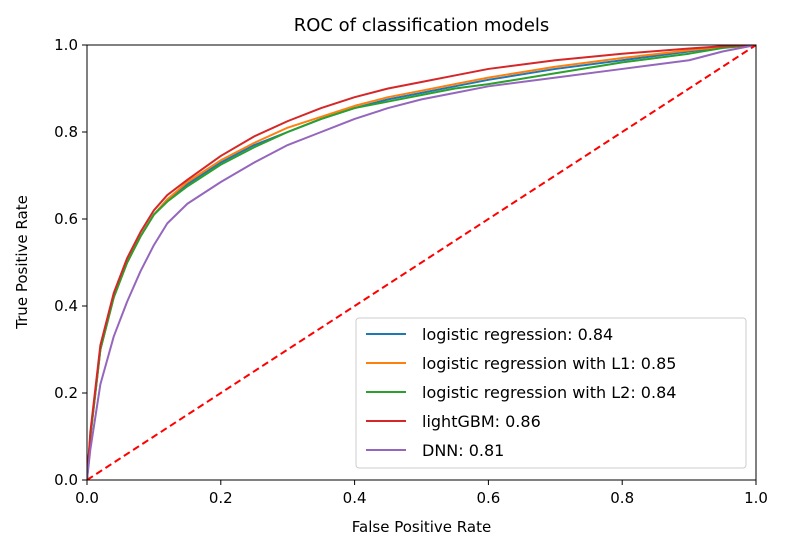  Describe the element at coordinates (622, 498) in the screenshot. I see `x-tick-label: 0.8` at that location.